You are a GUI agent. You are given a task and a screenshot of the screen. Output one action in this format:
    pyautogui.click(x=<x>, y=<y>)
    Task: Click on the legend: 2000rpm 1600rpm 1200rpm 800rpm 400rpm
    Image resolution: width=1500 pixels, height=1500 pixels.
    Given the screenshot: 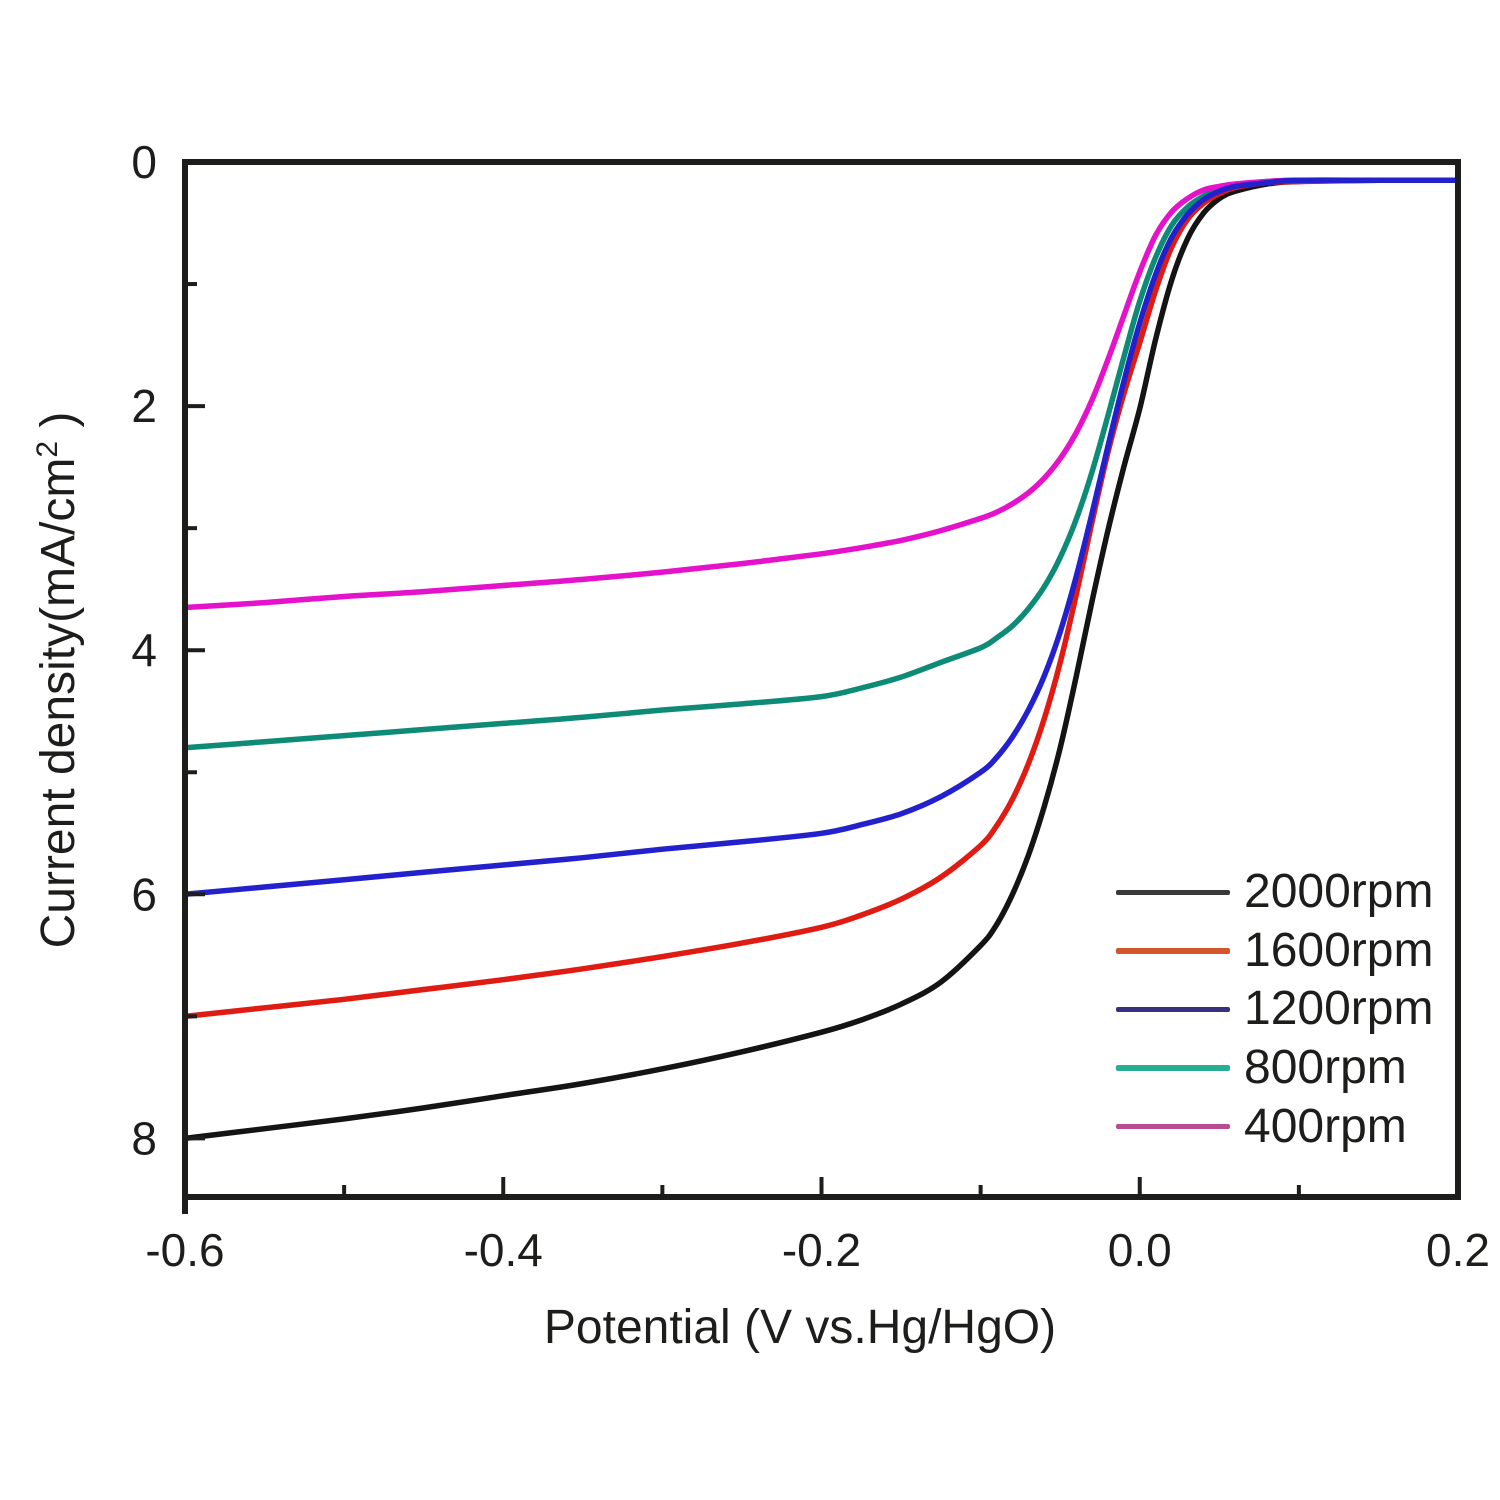 What is the action you would take?
    pyautogui.click(x=1274, y=1009)
    